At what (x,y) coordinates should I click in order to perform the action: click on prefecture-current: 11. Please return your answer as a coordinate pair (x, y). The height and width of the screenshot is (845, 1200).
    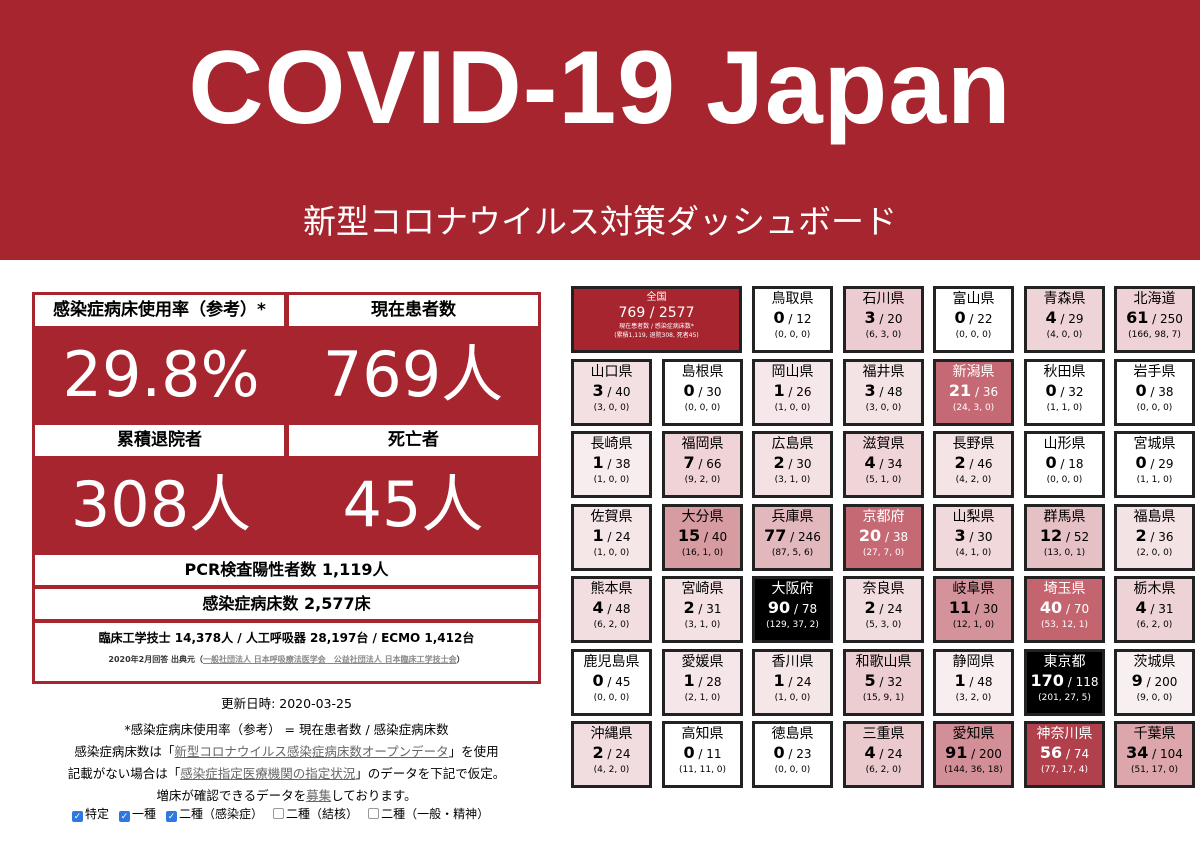
    Looking at the image, I should click on (960, 607).